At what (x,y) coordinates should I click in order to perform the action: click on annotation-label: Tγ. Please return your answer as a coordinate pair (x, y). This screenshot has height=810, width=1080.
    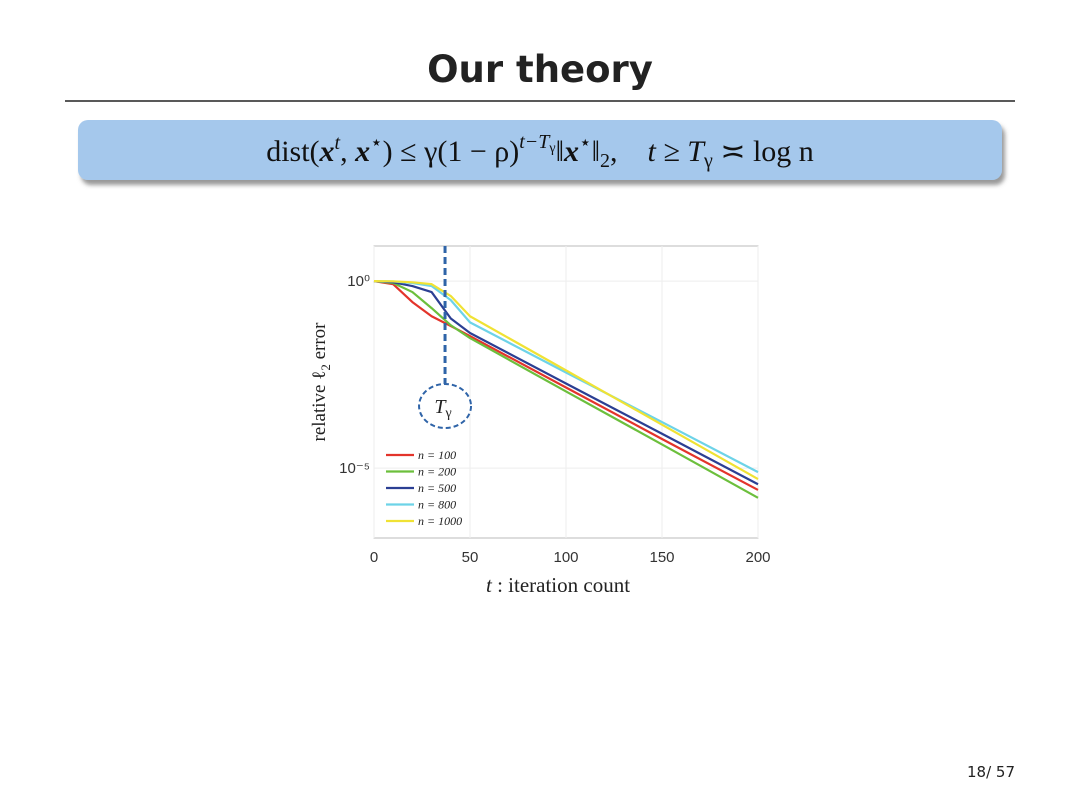
    Looking at the image, I should click on (442, 408).